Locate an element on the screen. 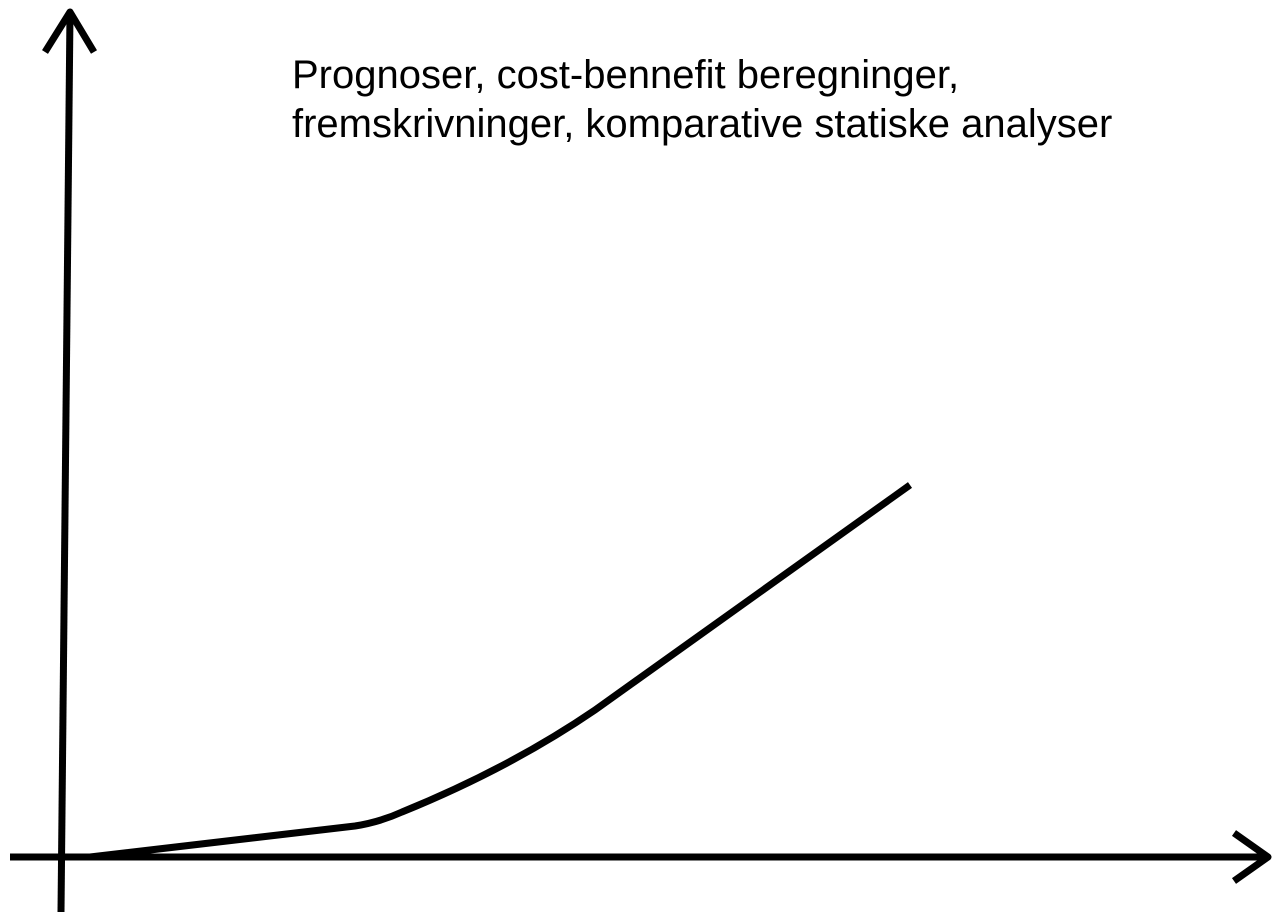 This screenshot has width=1276, height=919. y-axis-arrowhead is located at coordinates (70, 31).